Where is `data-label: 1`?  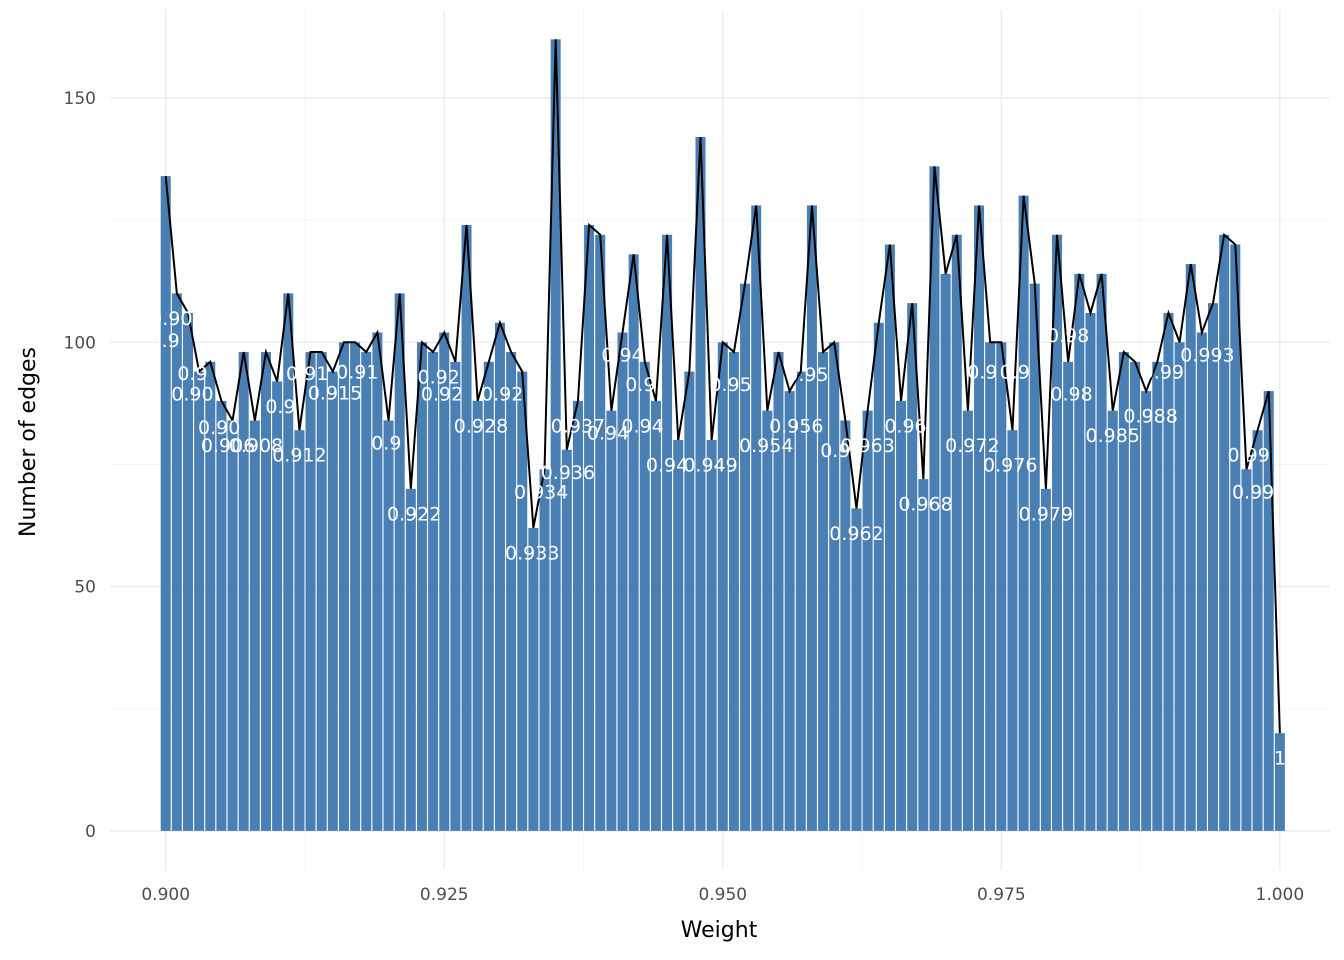 data-label: 1 is located at coordinates (1280, 759).